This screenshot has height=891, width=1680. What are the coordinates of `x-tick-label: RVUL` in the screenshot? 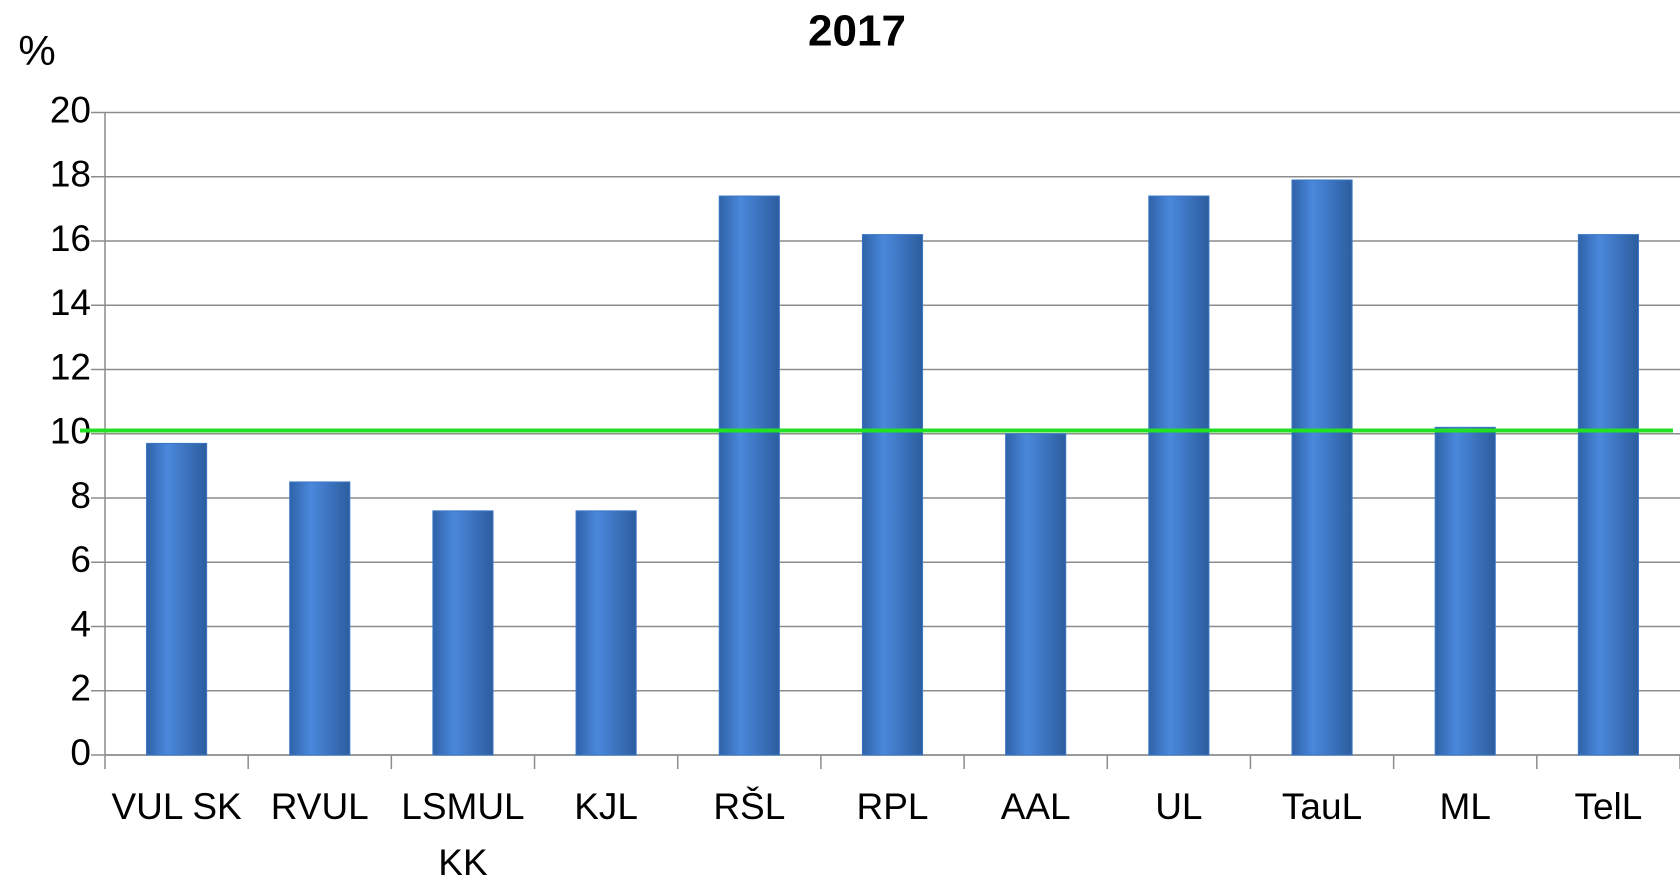 It's located at (319, 806).